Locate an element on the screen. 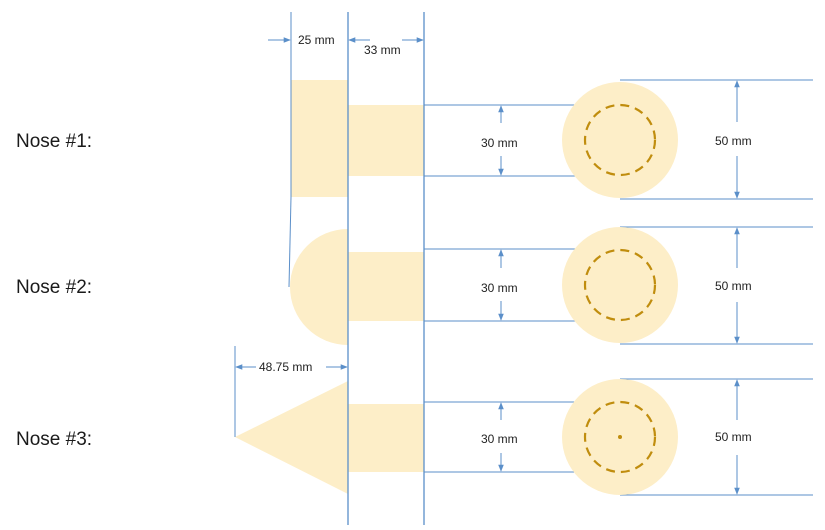 The image size is (825, 530). nose3-outer-diameter: 50 mm is located at coordinates (733, 437).